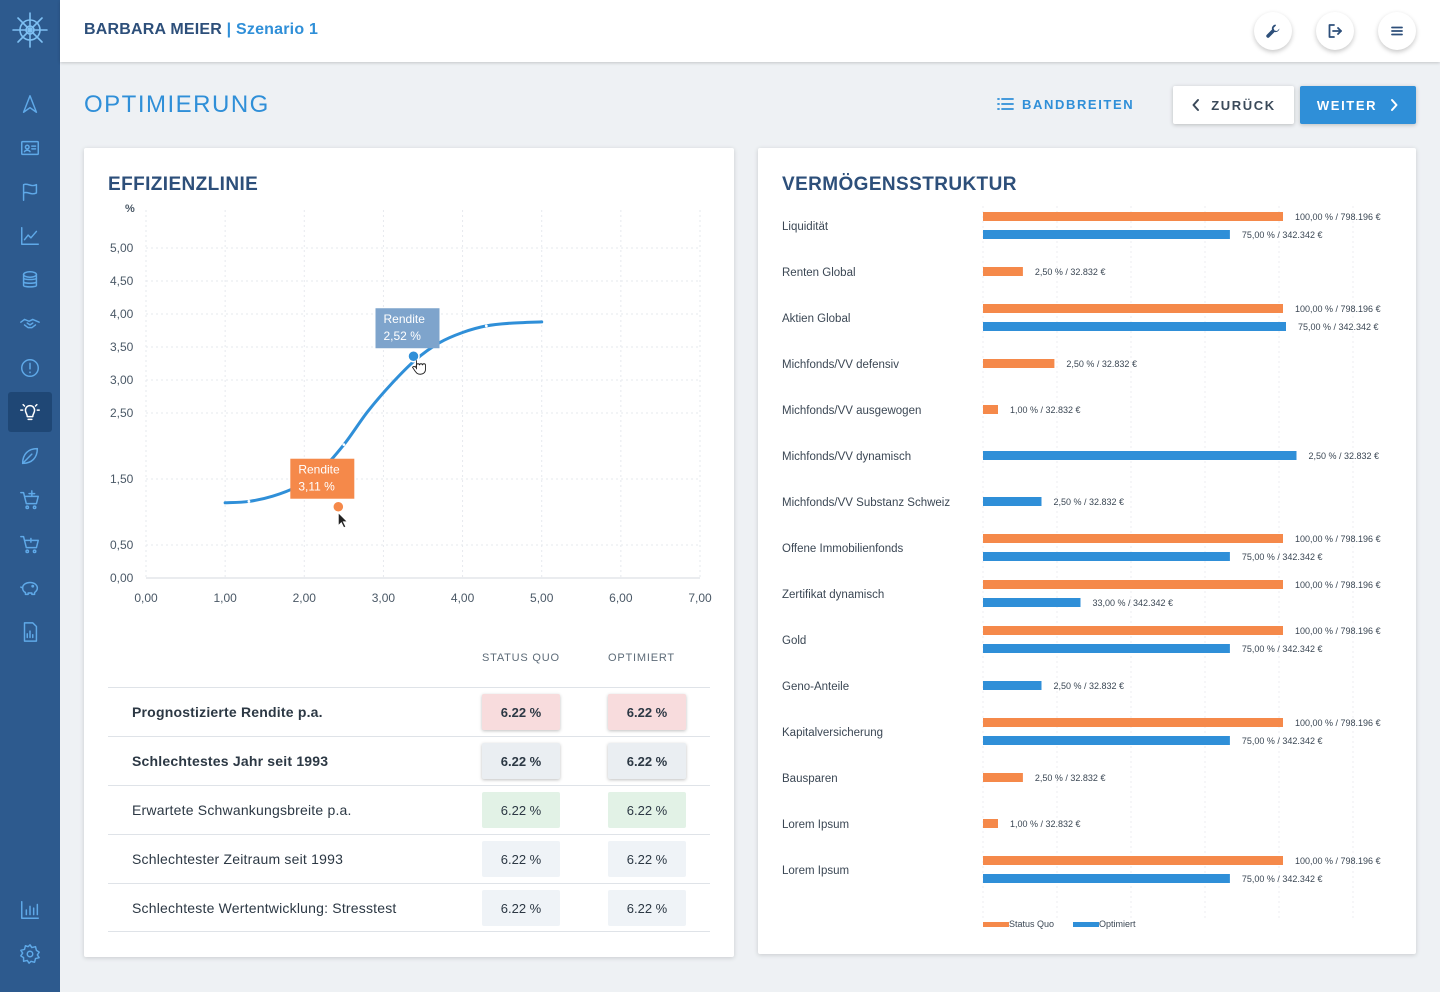 Image resolution: width=1440 pixels, height=992 pixels. Describe the element at coordinates (242, 810) in the screenshot. I see `row-label: Erwartete Schwankungsbreite p.a.` at that location.